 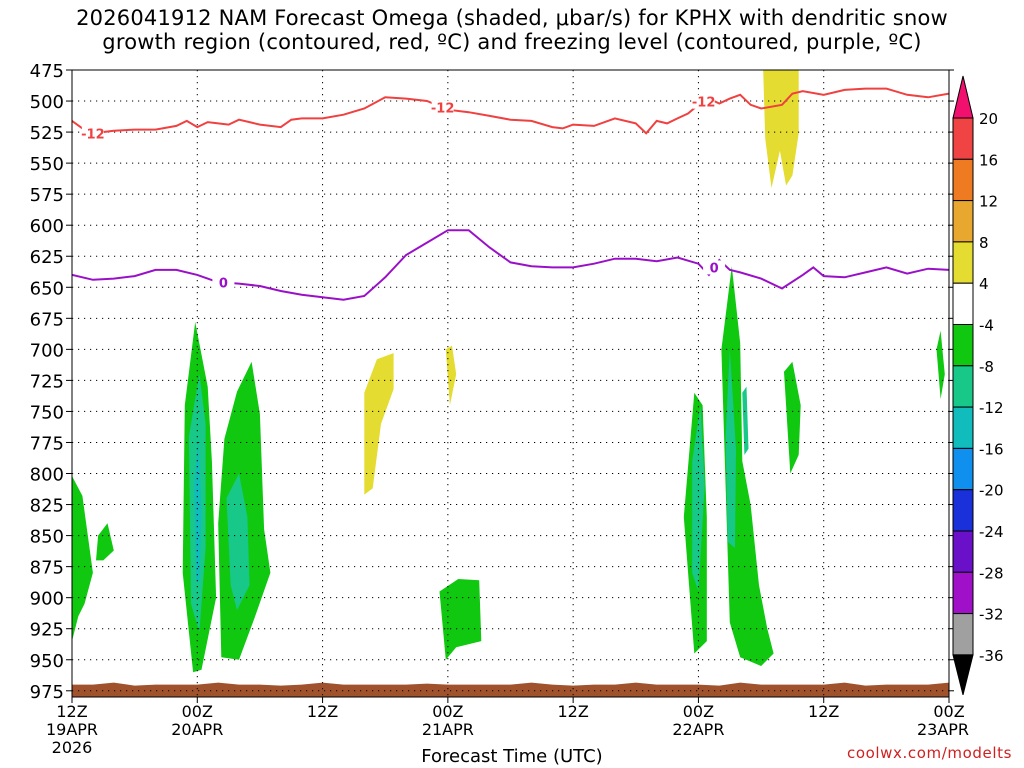 I want to click on colorbar-label-1: 16, so click(x=988, y=160).